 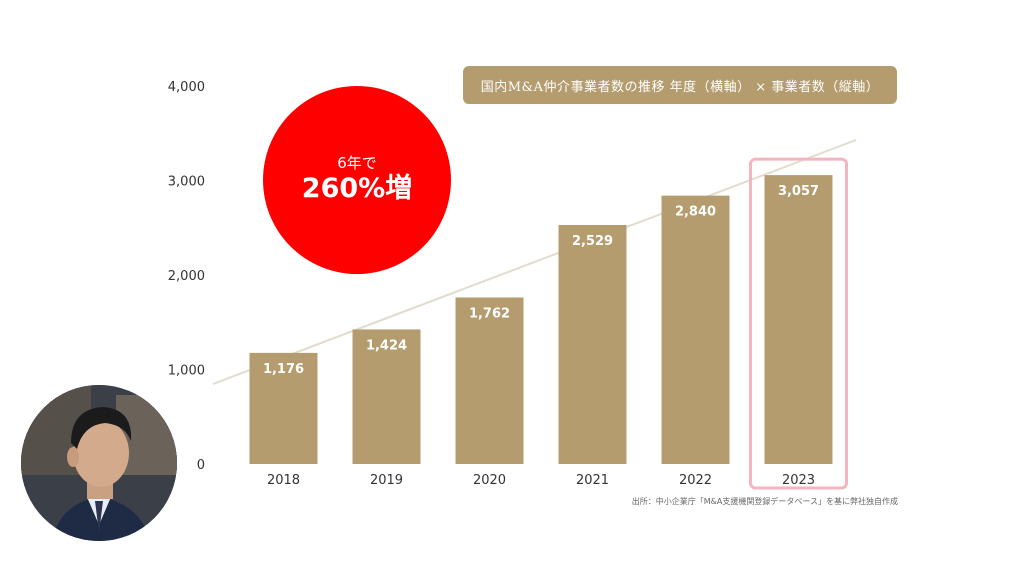 I want to click on x-tick-label: 2023, so click(x=798, y=480).